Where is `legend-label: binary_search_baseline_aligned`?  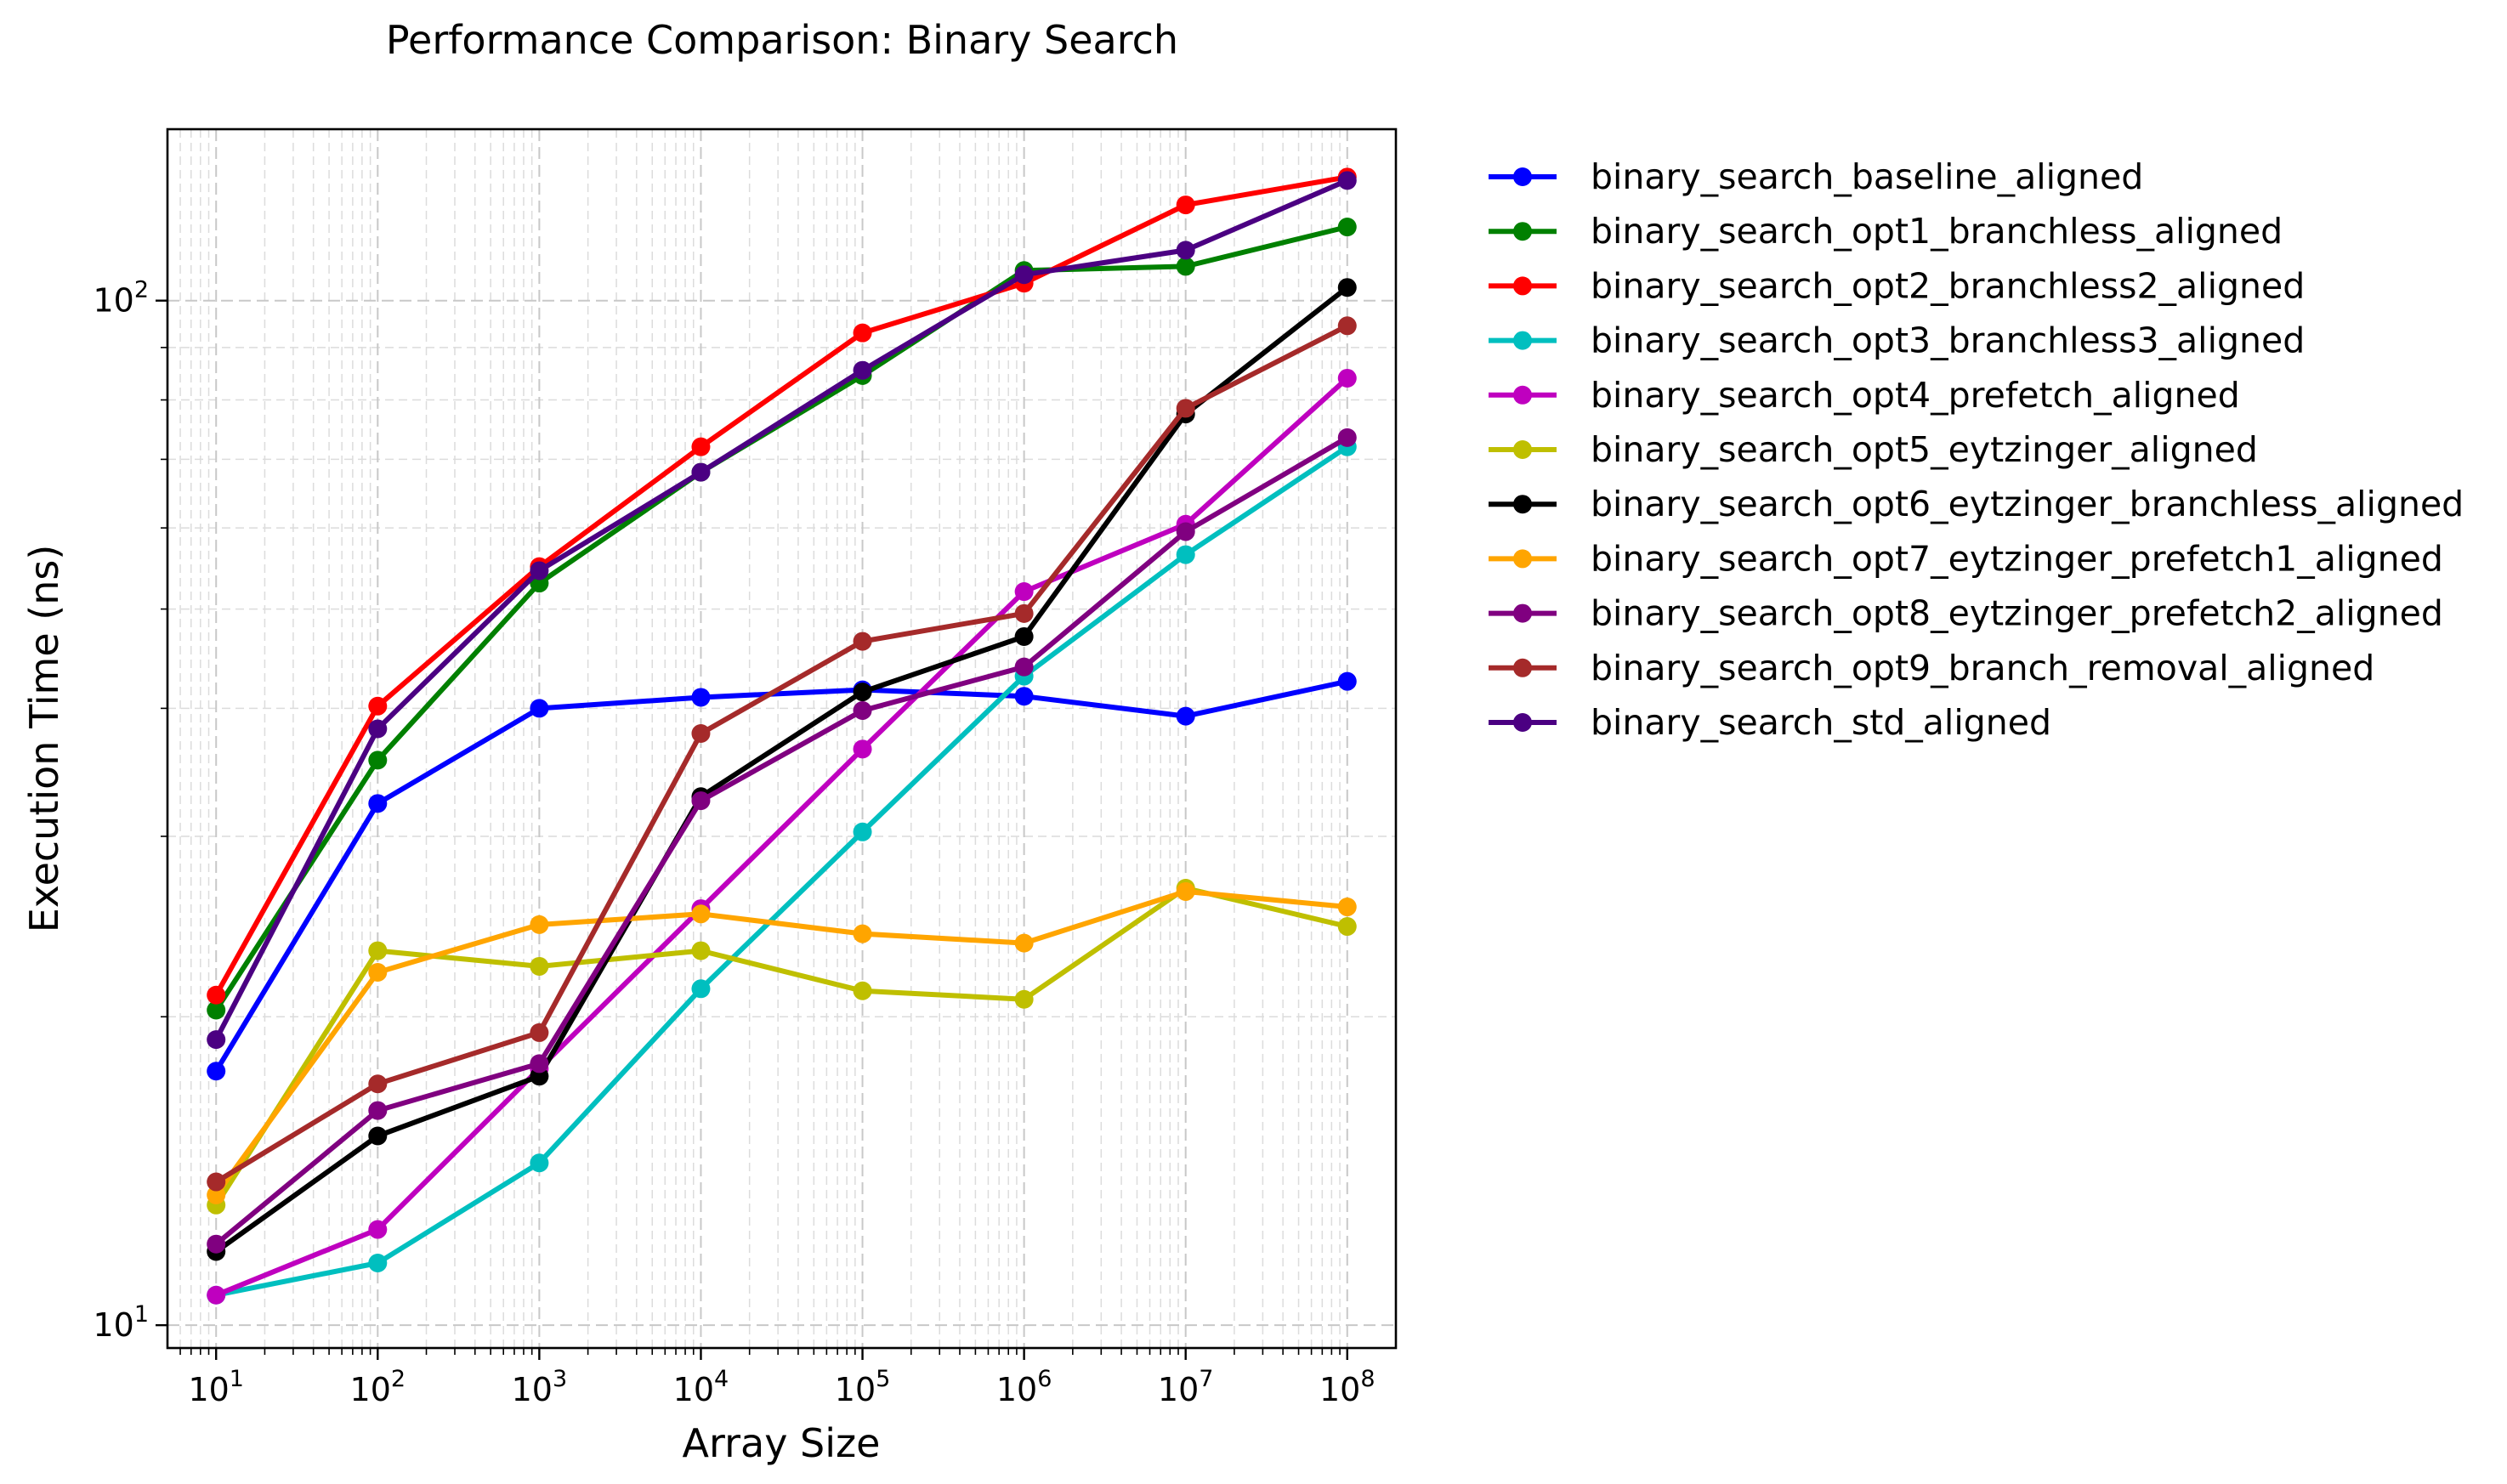
legend-label: binary_search_baseline_aligned is located at coordinates (1867, 176).